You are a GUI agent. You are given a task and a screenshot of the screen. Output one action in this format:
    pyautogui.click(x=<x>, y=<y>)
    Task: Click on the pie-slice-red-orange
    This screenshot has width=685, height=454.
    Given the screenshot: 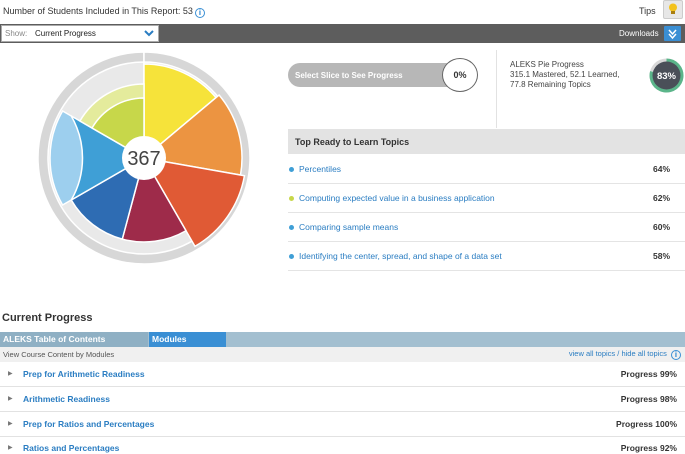 What is the action you would take?
    pyautogui.click(x=194, y=202)
    